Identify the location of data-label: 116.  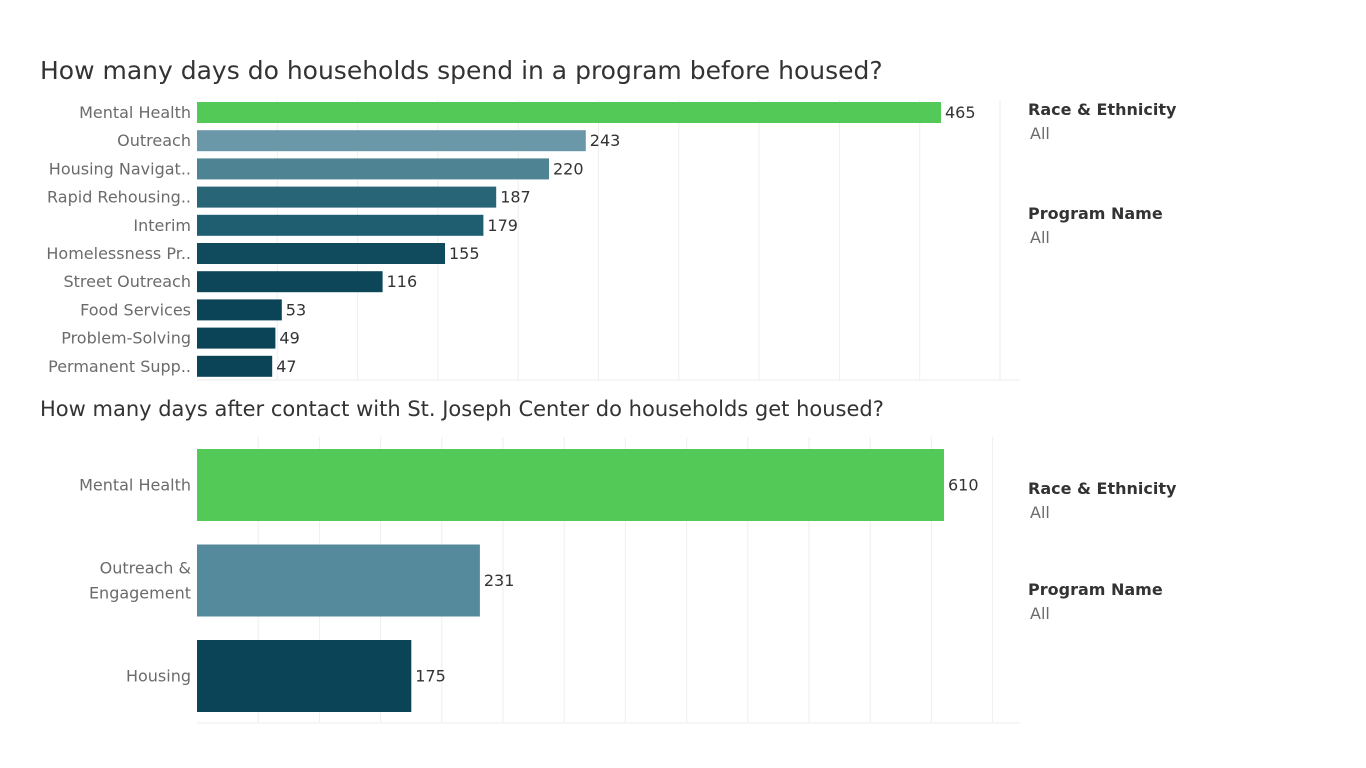
(402, 281).